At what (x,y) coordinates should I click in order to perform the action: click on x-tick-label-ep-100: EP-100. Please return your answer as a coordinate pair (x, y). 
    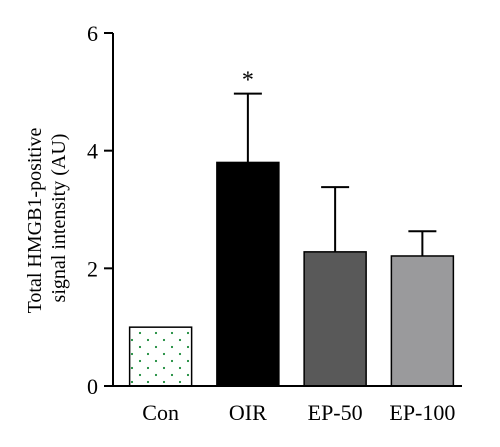
    Looking at the image, I should click on (422, 412).